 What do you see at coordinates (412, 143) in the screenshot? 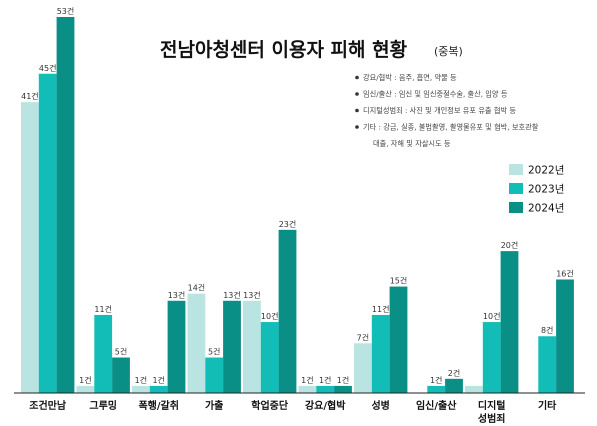
I see `note-text: 대출, 자해 및 자살시도 등` at bounding box center [412, 143].